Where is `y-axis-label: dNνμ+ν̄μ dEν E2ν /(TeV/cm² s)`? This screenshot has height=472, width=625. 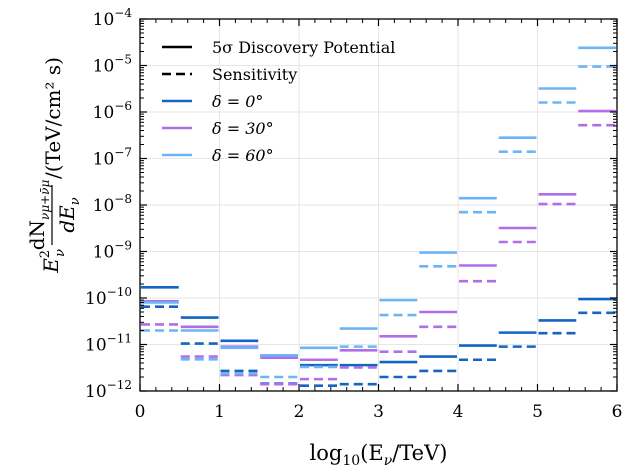 y-axis-label: dNνμ+ν̄μ dEν E2ν /(TeV/cm² s) is located at coordinates (54, 165).